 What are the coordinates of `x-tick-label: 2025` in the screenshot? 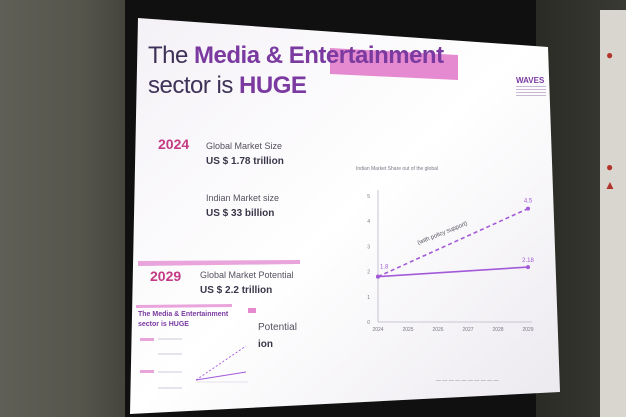 It's located at (407, 330).